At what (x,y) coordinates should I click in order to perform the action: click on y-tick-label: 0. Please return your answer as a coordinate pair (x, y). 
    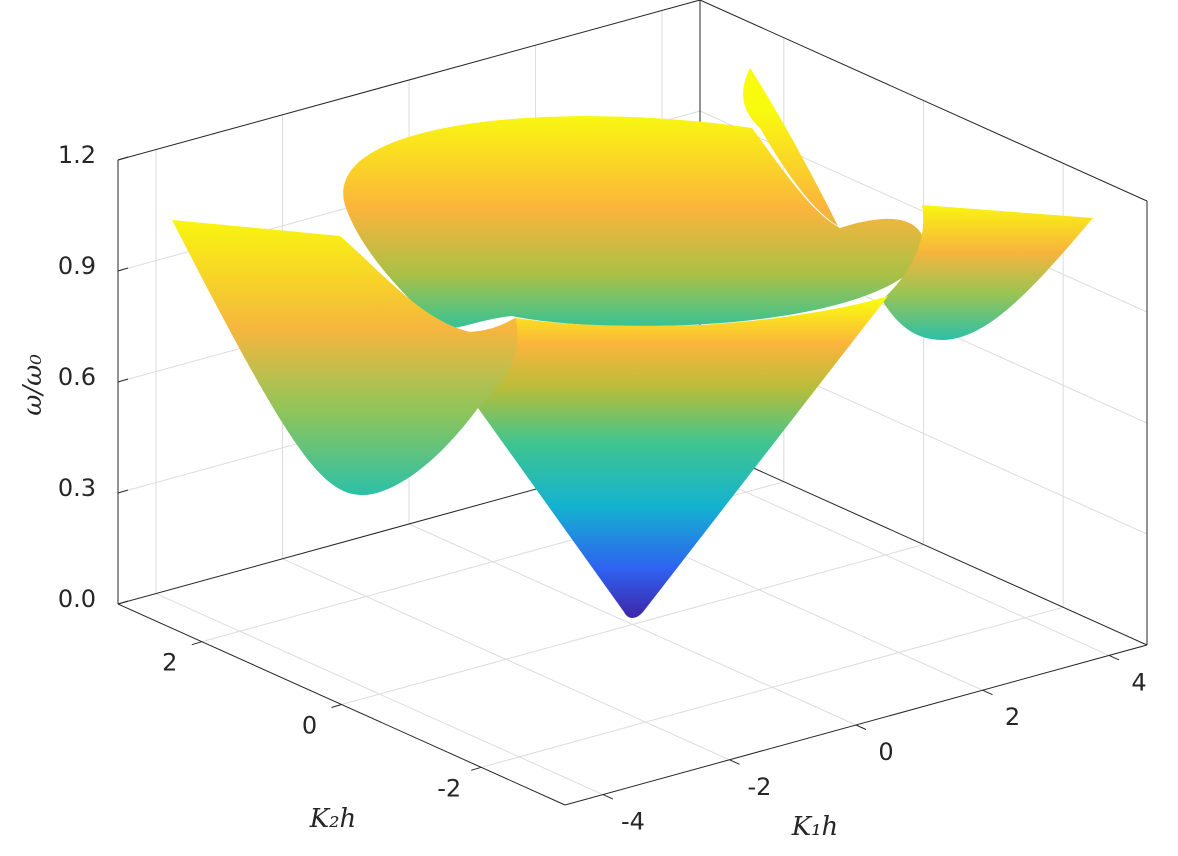
    Looking at the image, I should click on (309, 726).